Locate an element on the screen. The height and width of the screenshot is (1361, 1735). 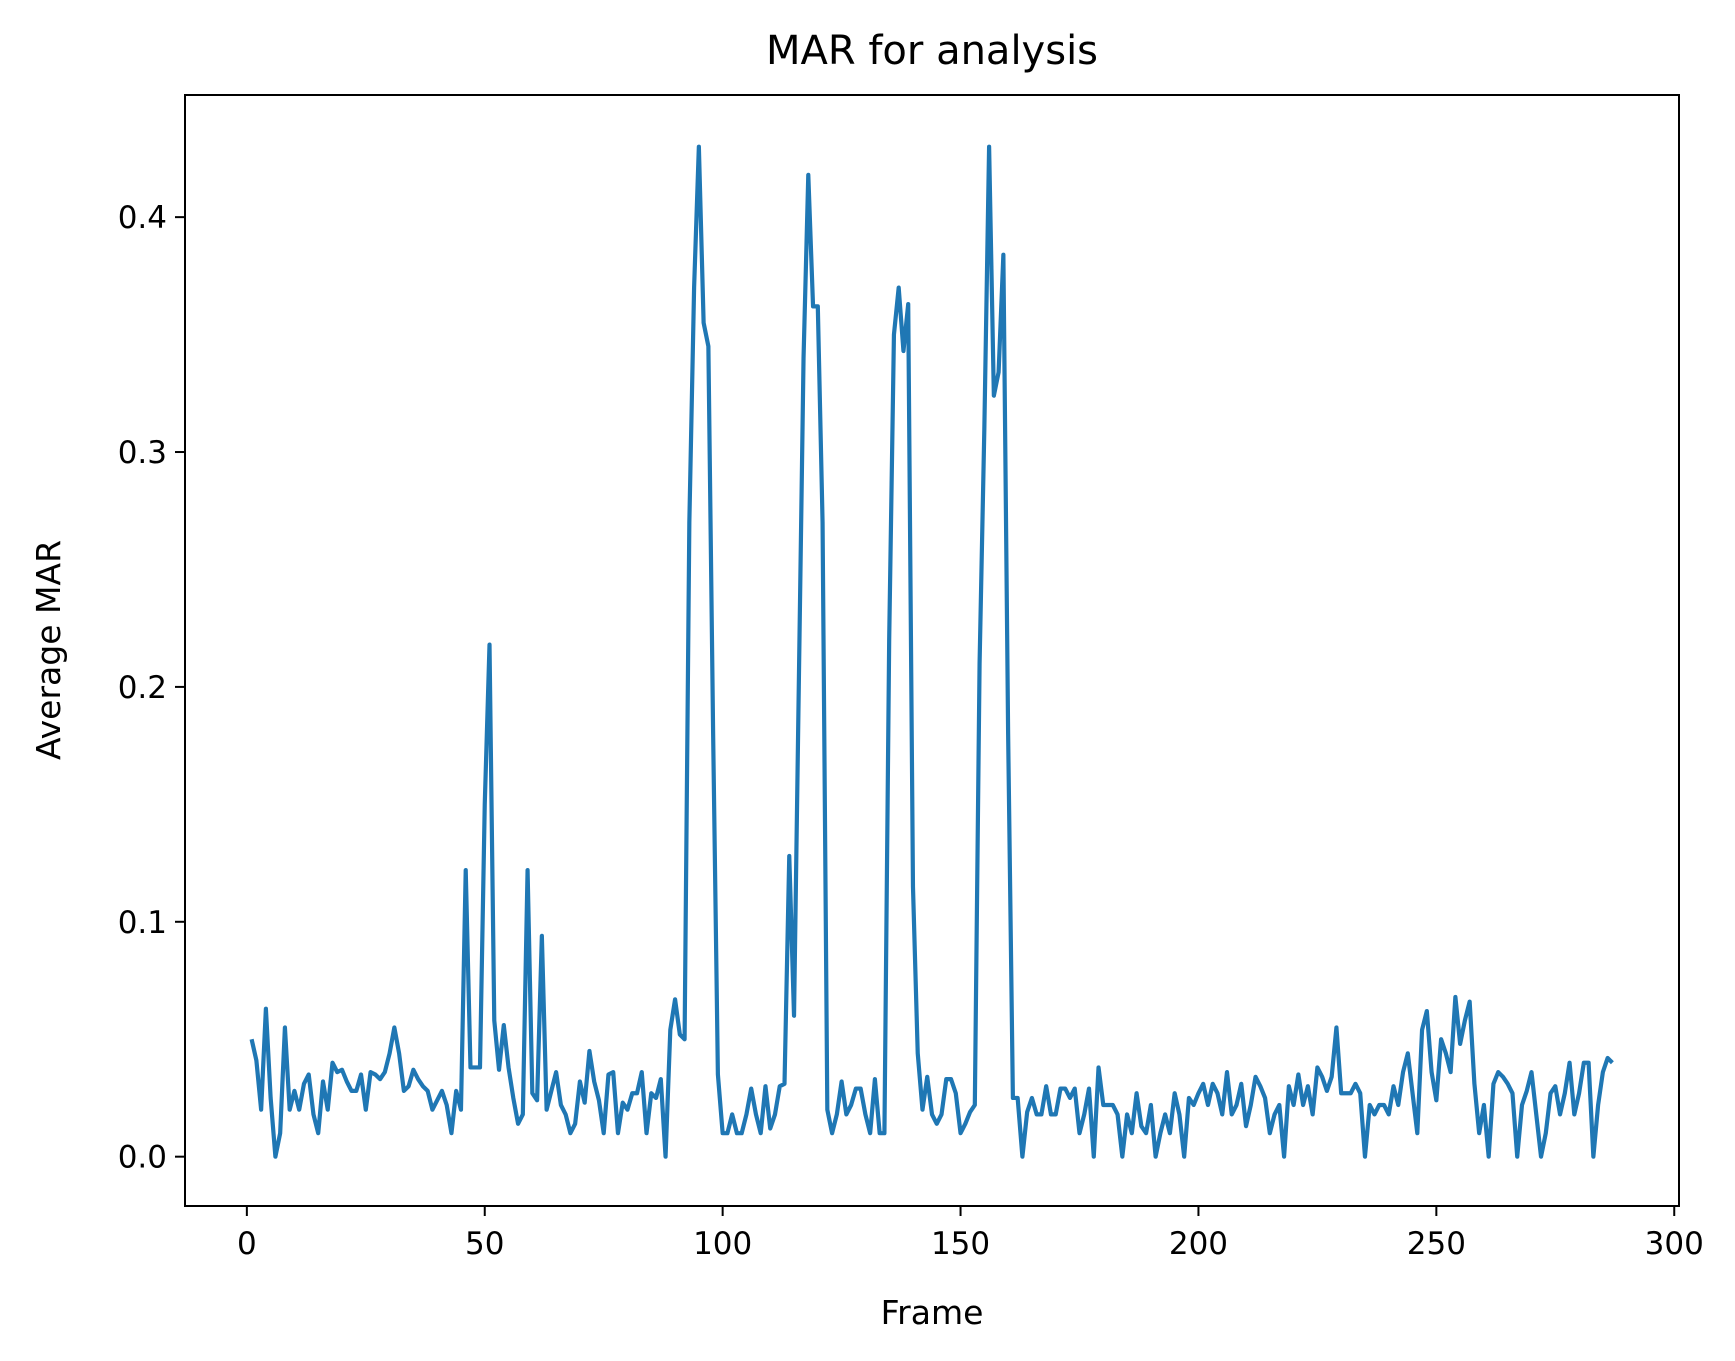
x-axis: 0 50 100 150 200 250 300 is located at coordinates (970, 1234).